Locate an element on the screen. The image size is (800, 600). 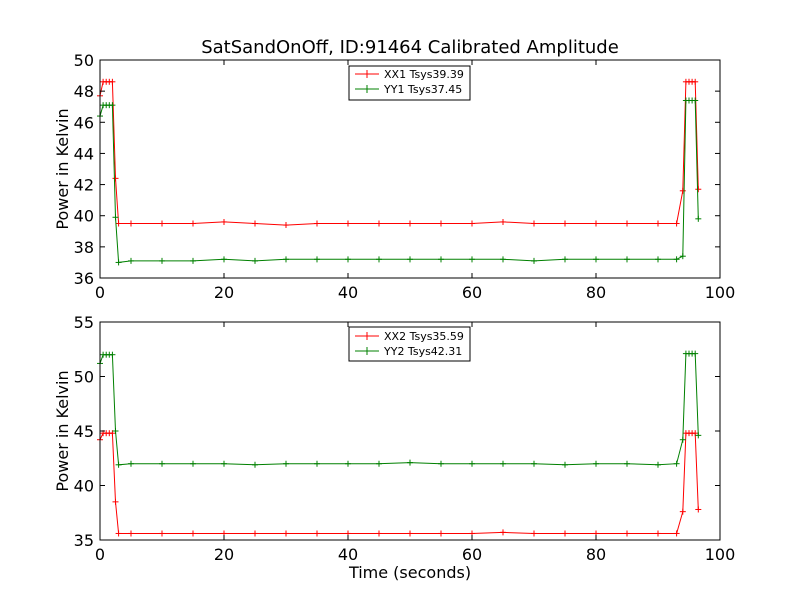
bottom-y-tick-label: 35 is located at coordinates (84, 540).